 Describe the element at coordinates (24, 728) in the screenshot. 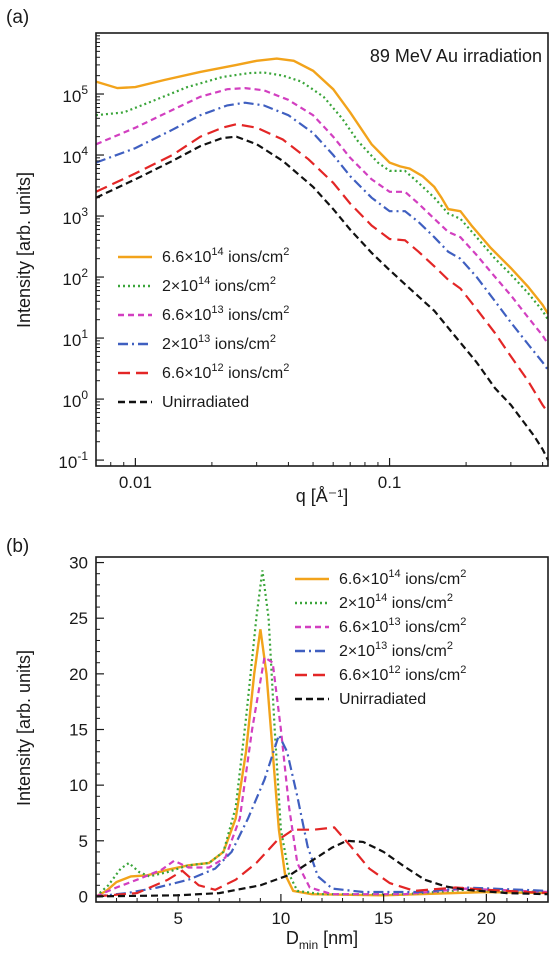

I see `panel-b-ylabel: Intensity [arb. units]` at that location.